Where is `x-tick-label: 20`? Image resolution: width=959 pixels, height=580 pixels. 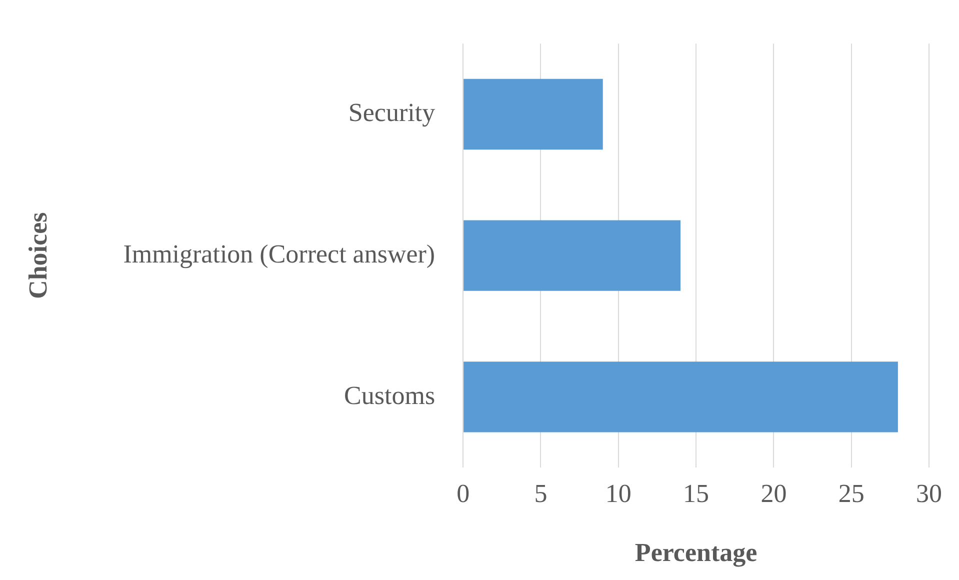 x-tick-label: 20 is located at coordinates (773, 493).